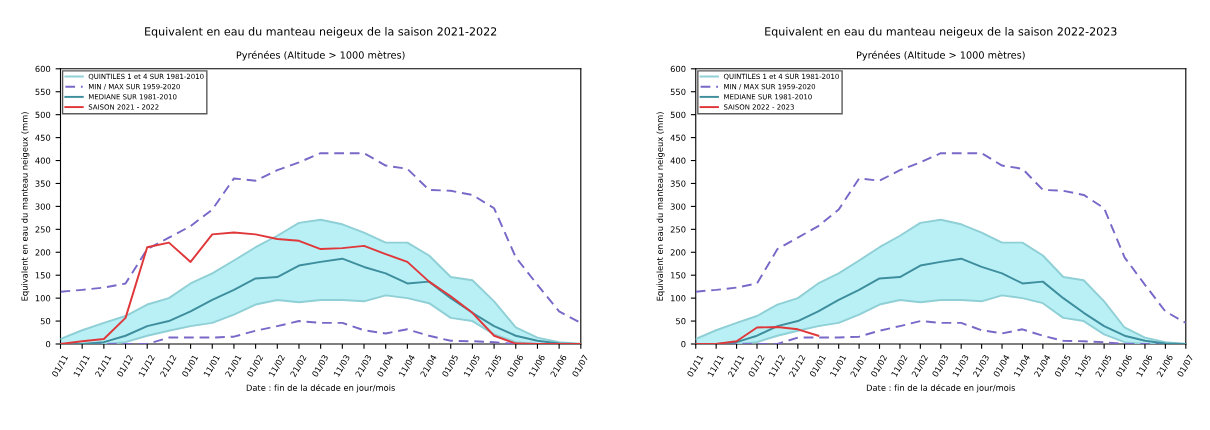 The image size is (1210, 430). I want to click on line-series, so click(757, 335).